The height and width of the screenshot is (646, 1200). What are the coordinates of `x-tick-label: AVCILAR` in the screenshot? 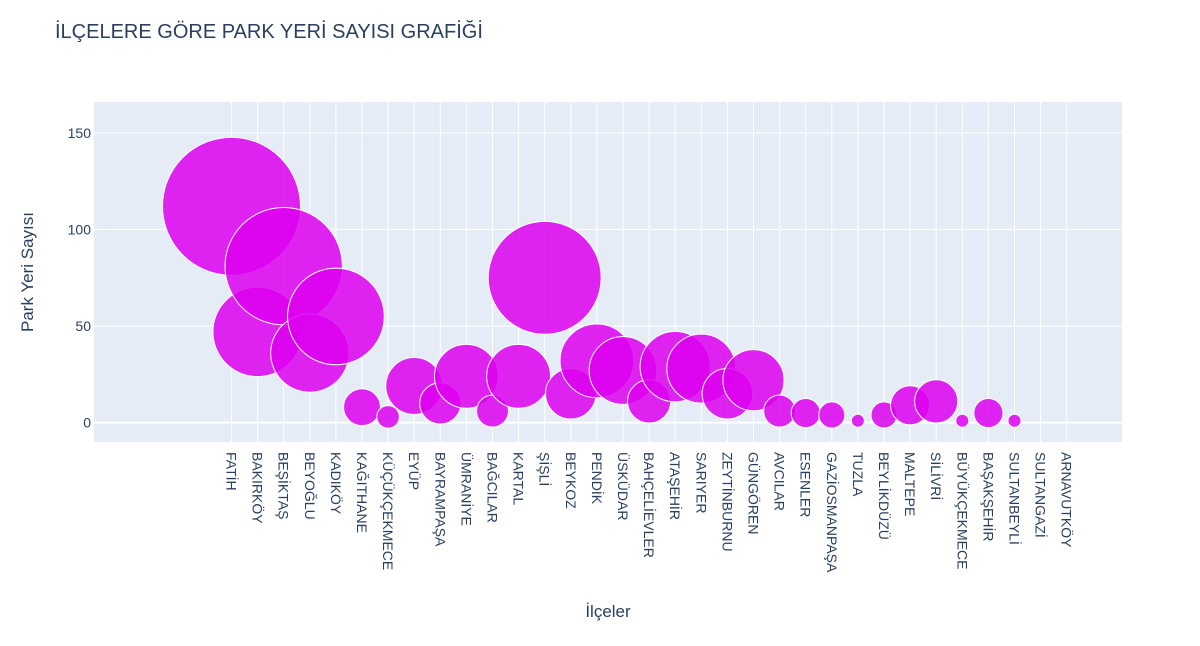 It's located at (780, 481).